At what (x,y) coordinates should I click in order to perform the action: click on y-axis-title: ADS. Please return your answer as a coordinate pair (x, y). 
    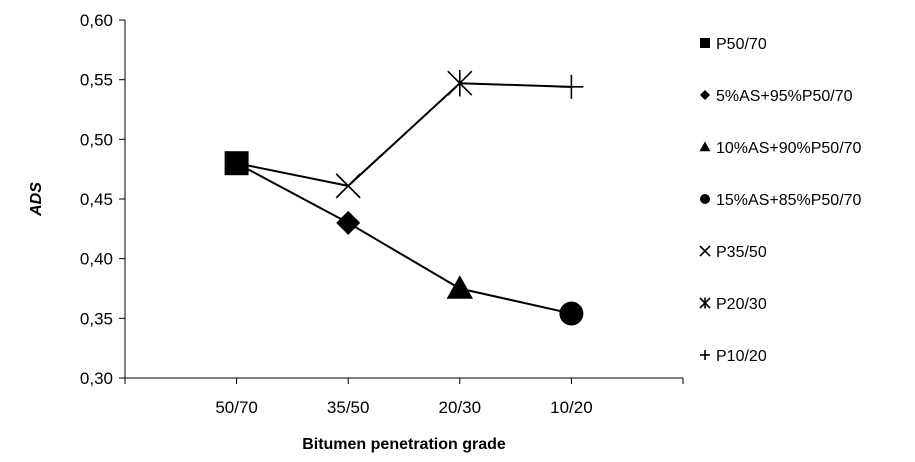
    Looking at the image, I should click on (36, 199).